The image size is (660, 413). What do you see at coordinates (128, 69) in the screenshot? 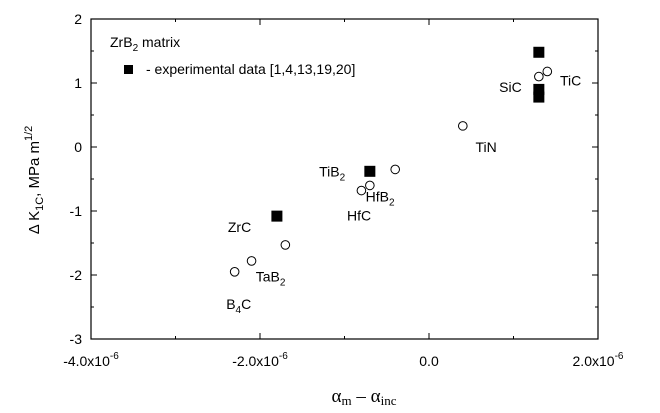
I see `legend-marker-square` at bounding box center [128, 69].